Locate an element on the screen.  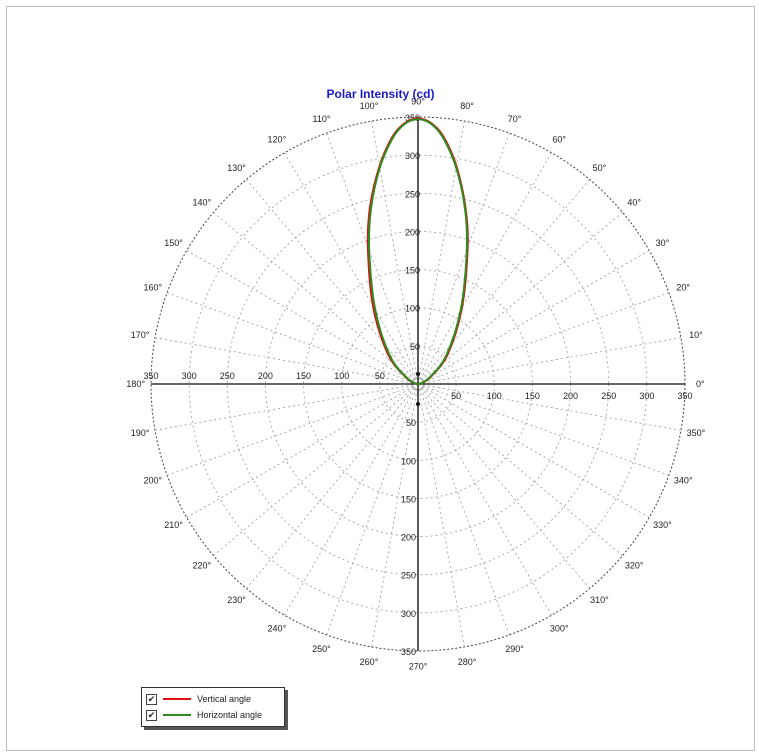
radial-label-down-100: 100 is located at coordinates (408, 461).